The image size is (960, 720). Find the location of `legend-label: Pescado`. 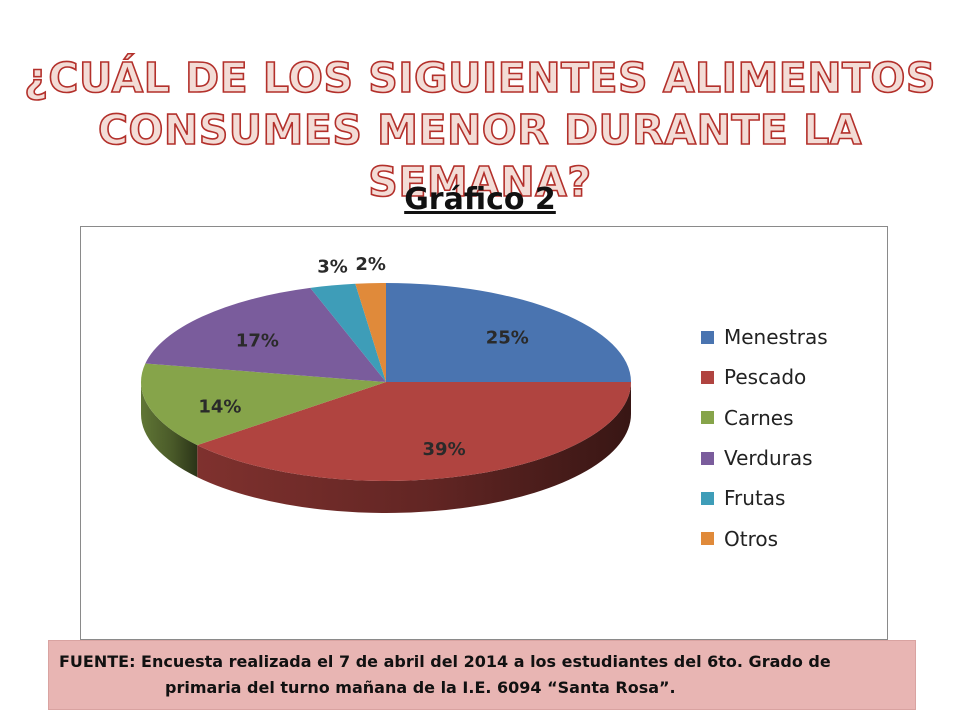

legend-label: Pescado is located at coordinates (765, 377).